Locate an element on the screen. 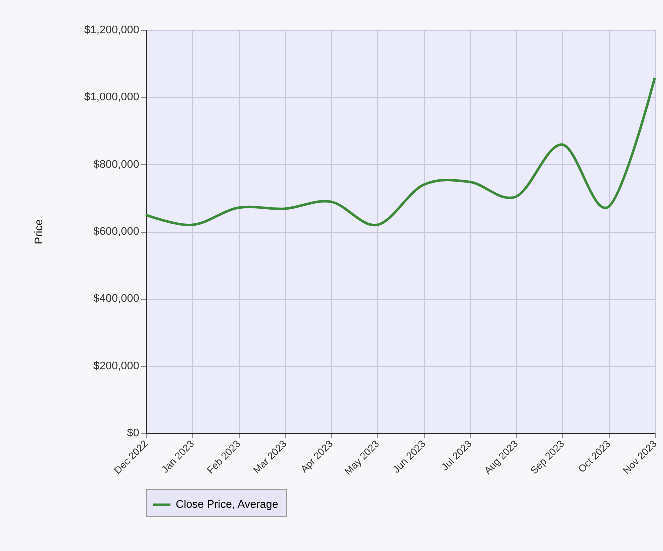 This screenshot has width=663, height=551. y-tick-label: $1,200,000 is located at coordinates (112, 30).